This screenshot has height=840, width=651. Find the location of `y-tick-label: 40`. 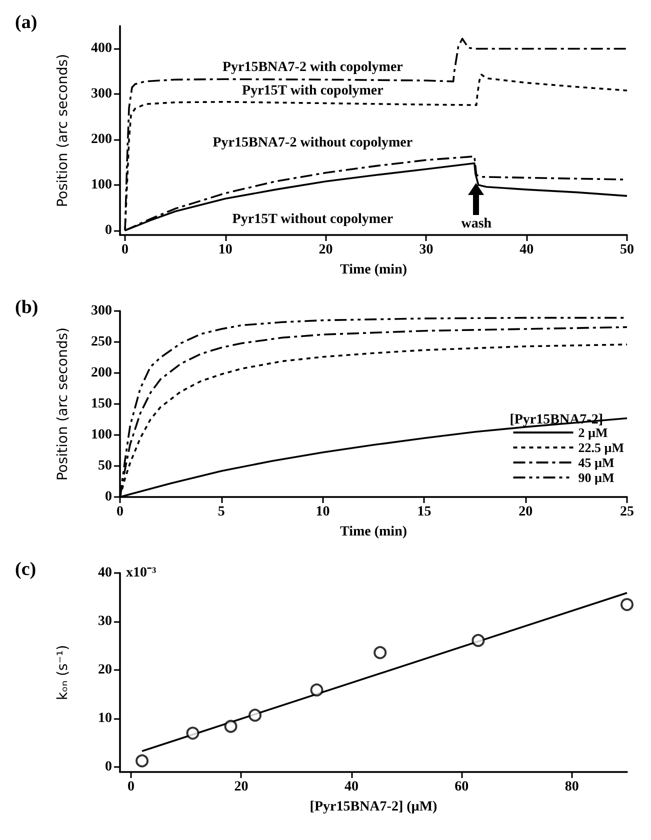

y-tick-label: 40 is located at coordinates (105, 573).